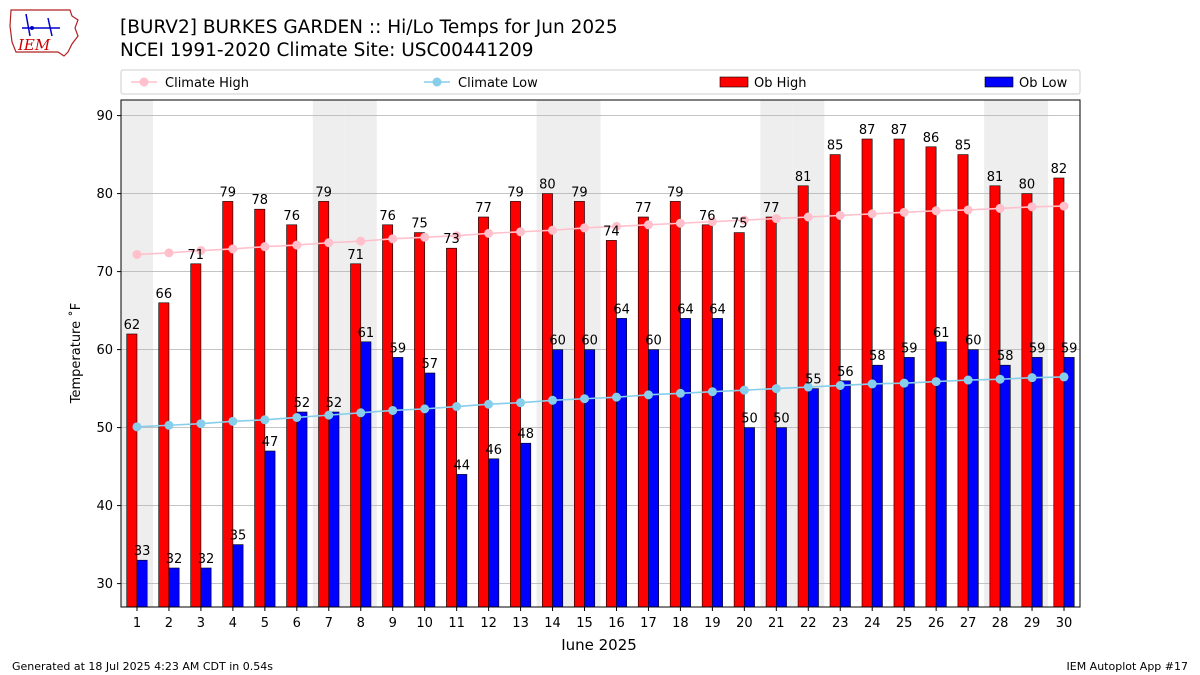 Image resolution: width=1200 pixels, height=675 pixels. I want to click on x-tick-label-17: 17, so click(648, 623).